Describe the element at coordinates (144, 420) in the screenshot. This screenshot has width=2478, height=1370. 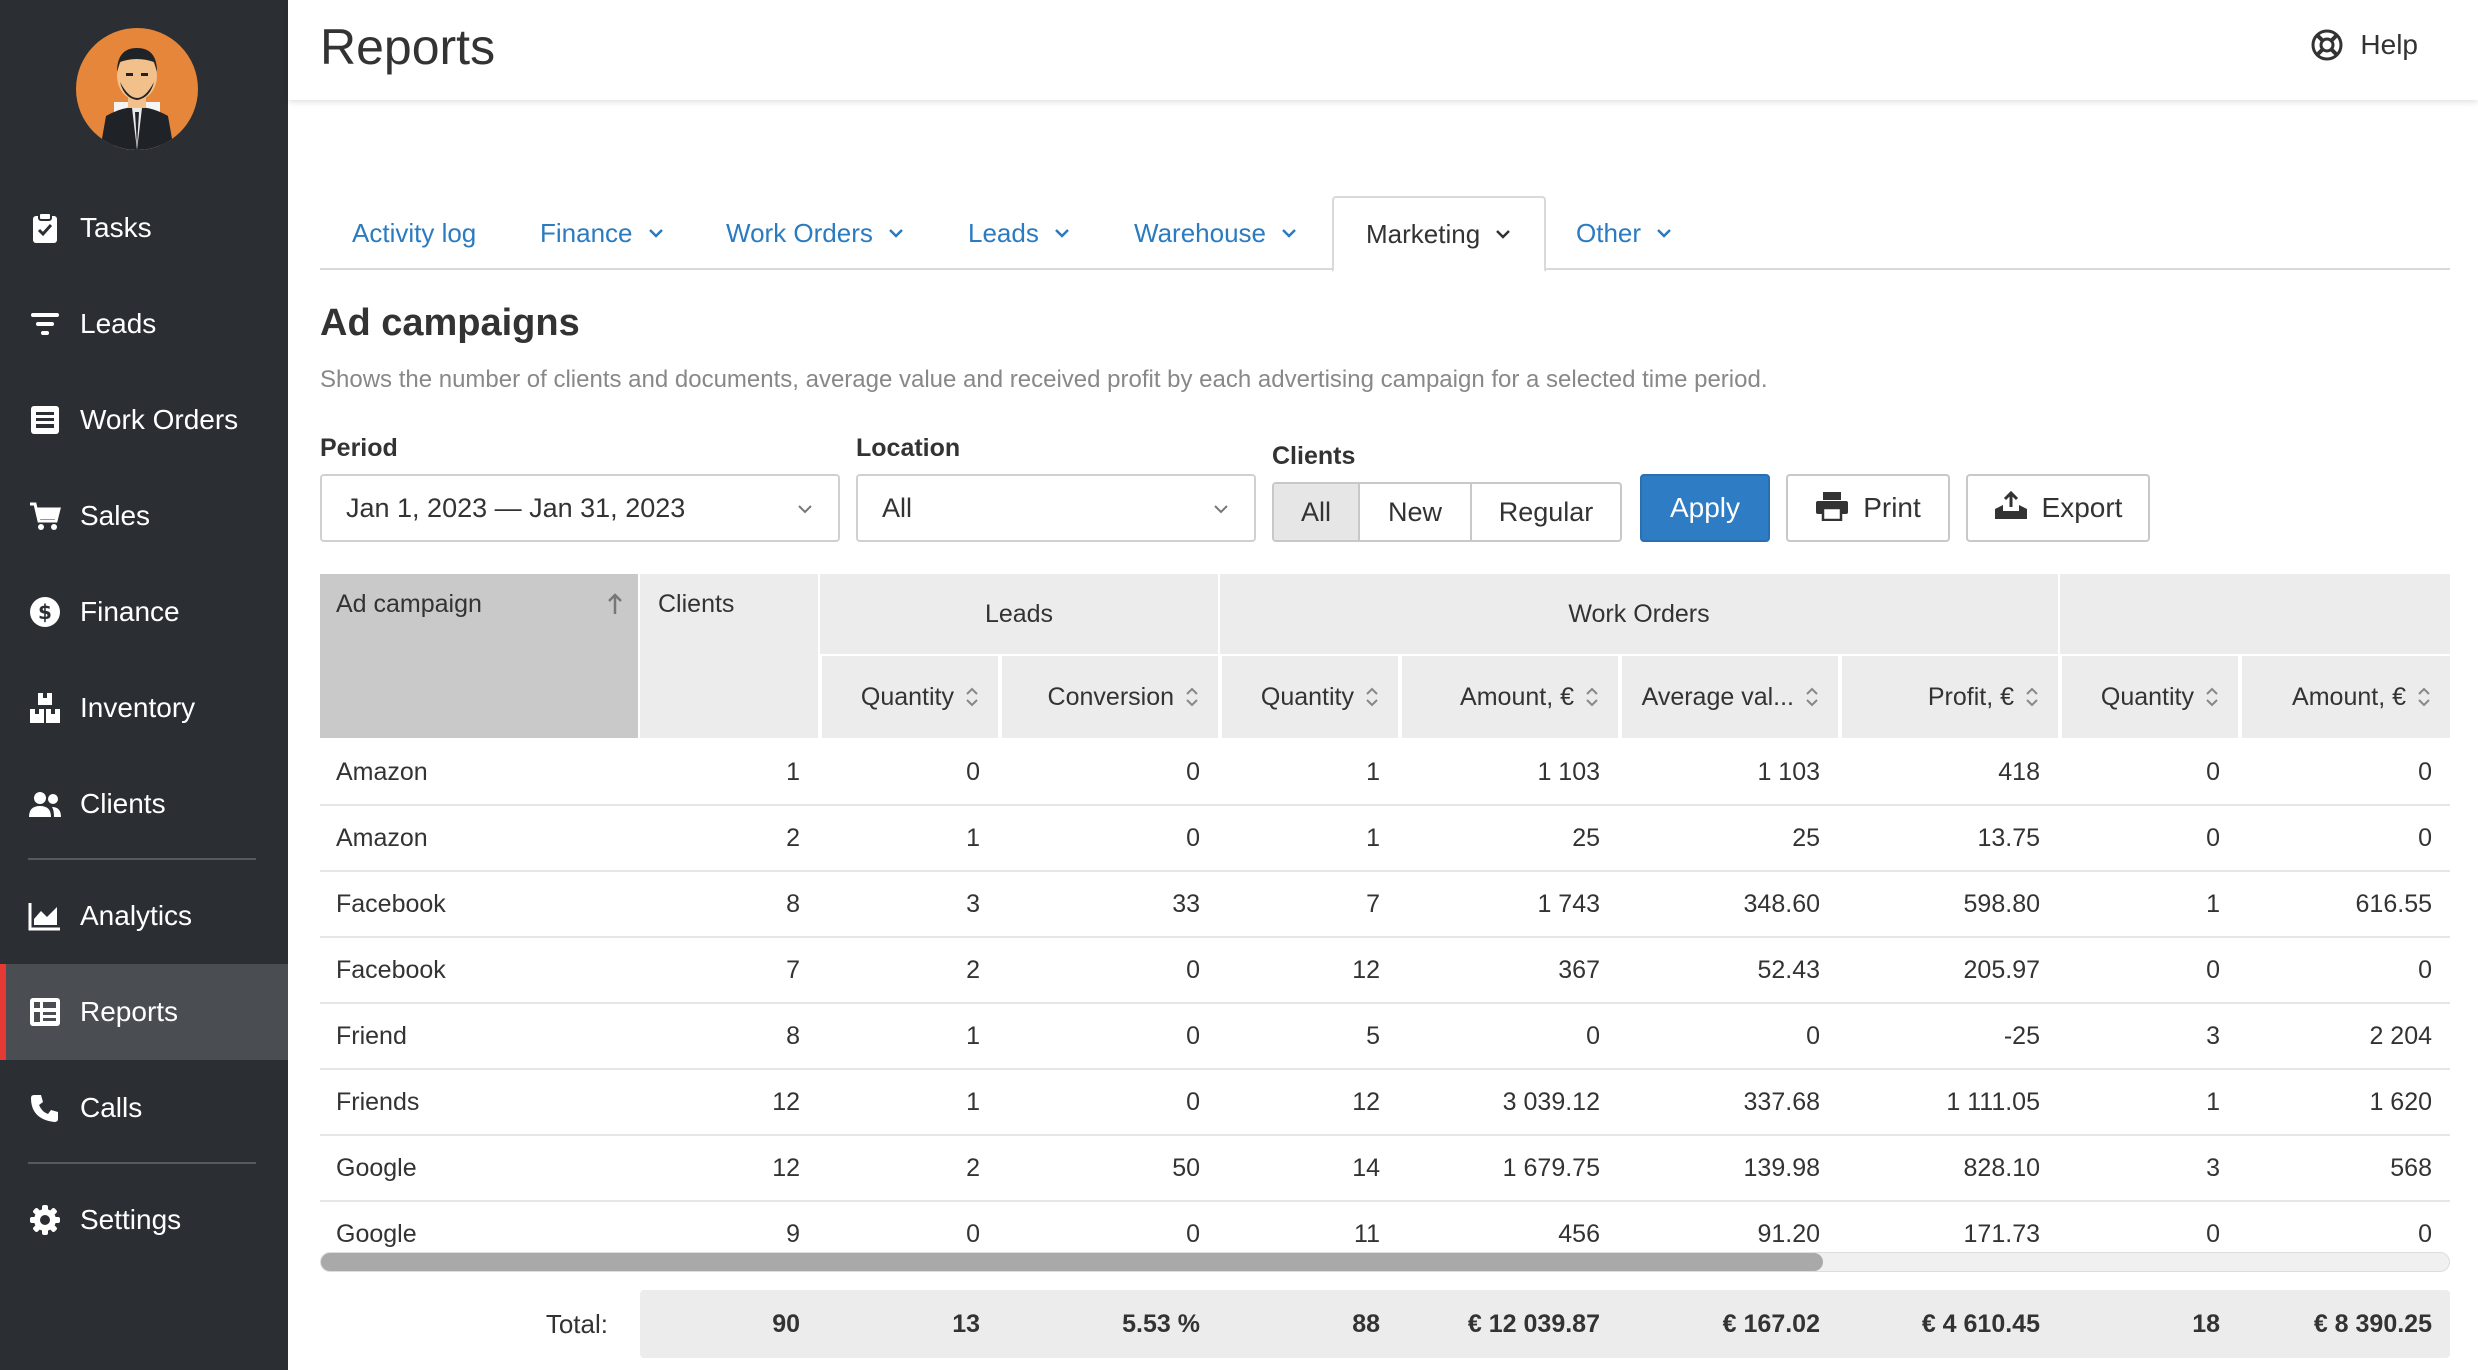
I see `sidebar-item-work-orders: Work Orders` at that location.